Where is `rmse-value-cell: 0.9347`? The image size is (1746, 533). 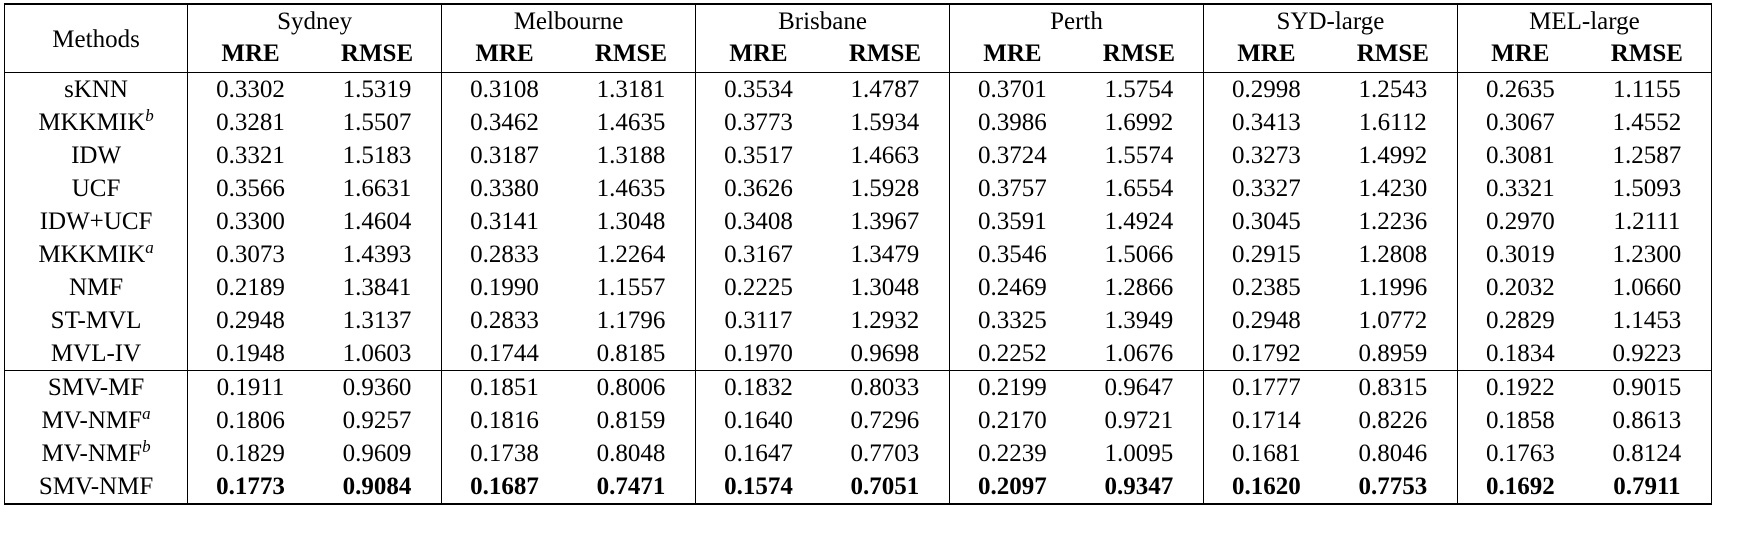 rmse-value-cell: 0.9347 is located at coordinates (1139, 487).